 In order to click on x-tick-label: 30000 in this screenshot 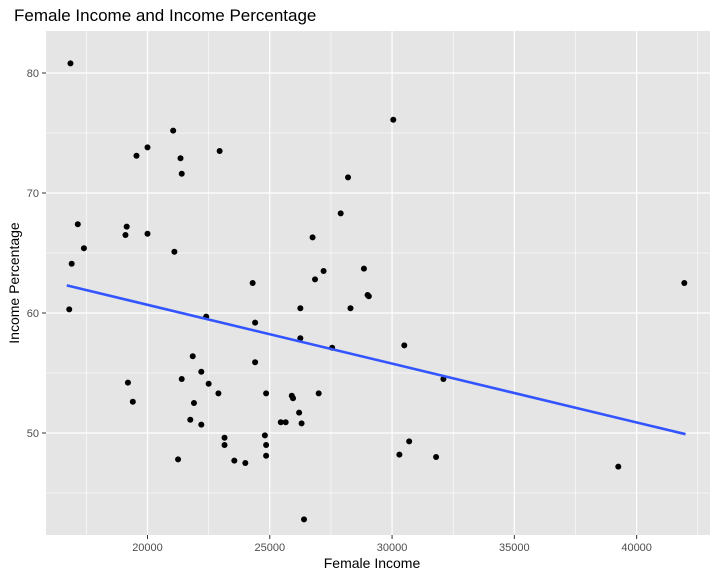, I will do `click(392, 548)`.